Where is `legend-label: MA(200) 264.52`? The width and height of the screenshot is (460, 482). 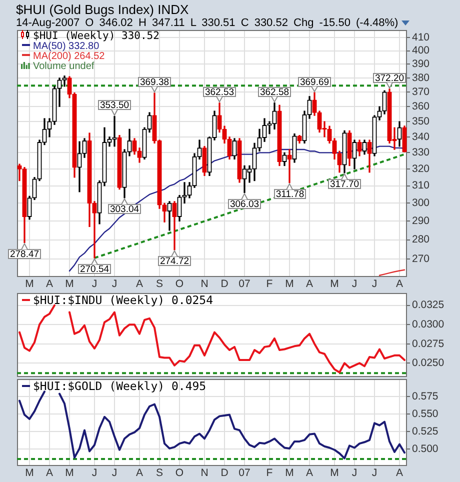 legend-label: MA(200) 264.52 is located at coordinates (69, 56).